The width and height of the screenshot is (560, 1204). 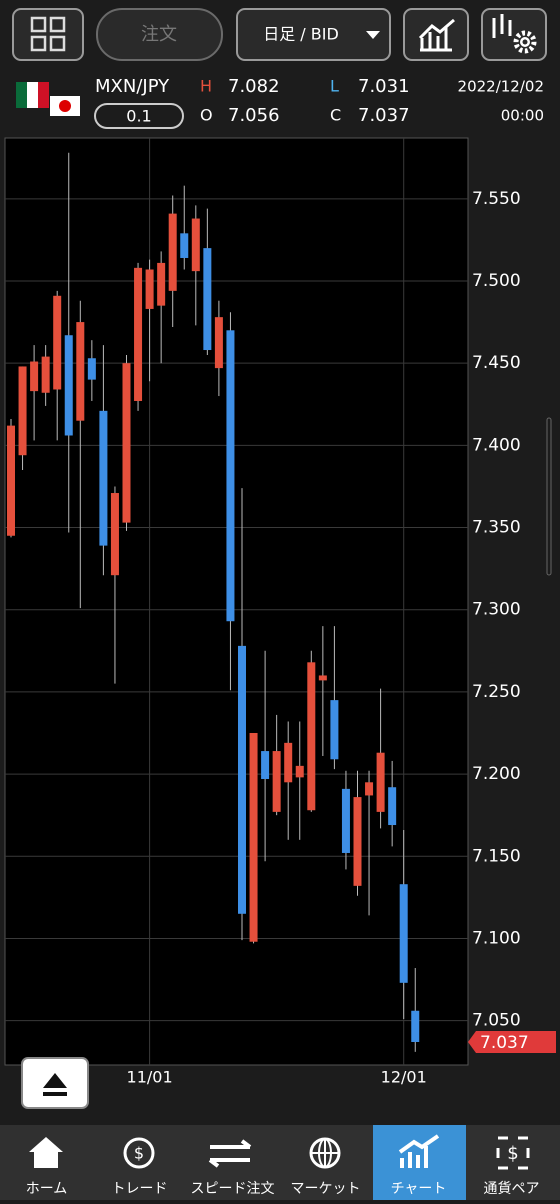 What do you see at coordinates (326, 1189) in the screenshot?
I see `nav-label: マーケット` at bounding box center [326, 1189].